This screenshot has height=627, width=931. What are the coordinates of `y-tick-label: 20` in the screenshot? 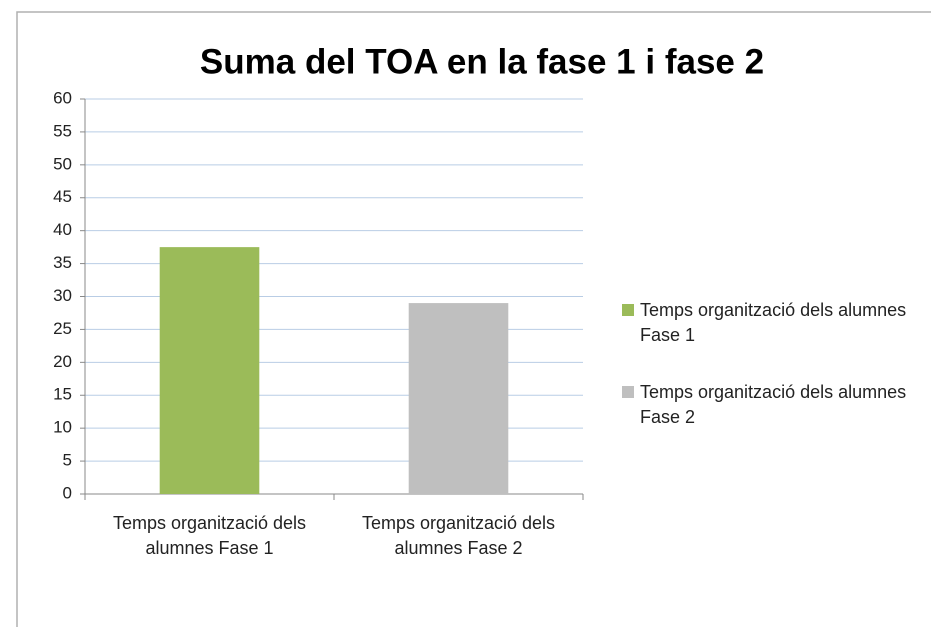 It's located at (62, 361).